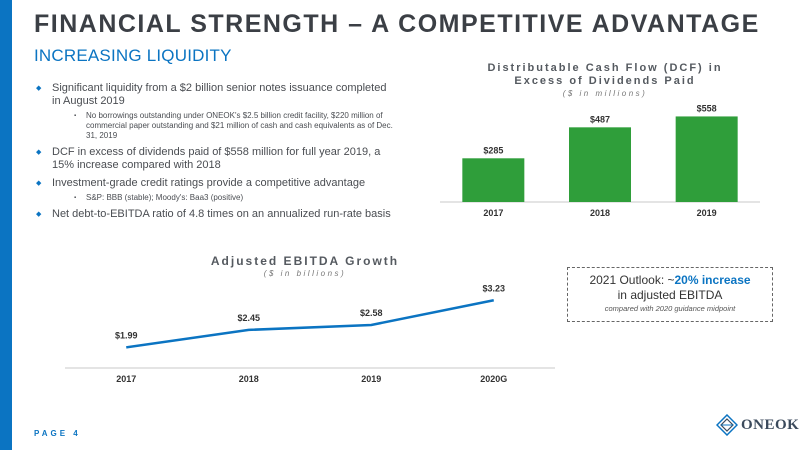  Describe the element at coordinates (57, 433) in the screenshot. I see `page-number: PAGE 4` at that location.